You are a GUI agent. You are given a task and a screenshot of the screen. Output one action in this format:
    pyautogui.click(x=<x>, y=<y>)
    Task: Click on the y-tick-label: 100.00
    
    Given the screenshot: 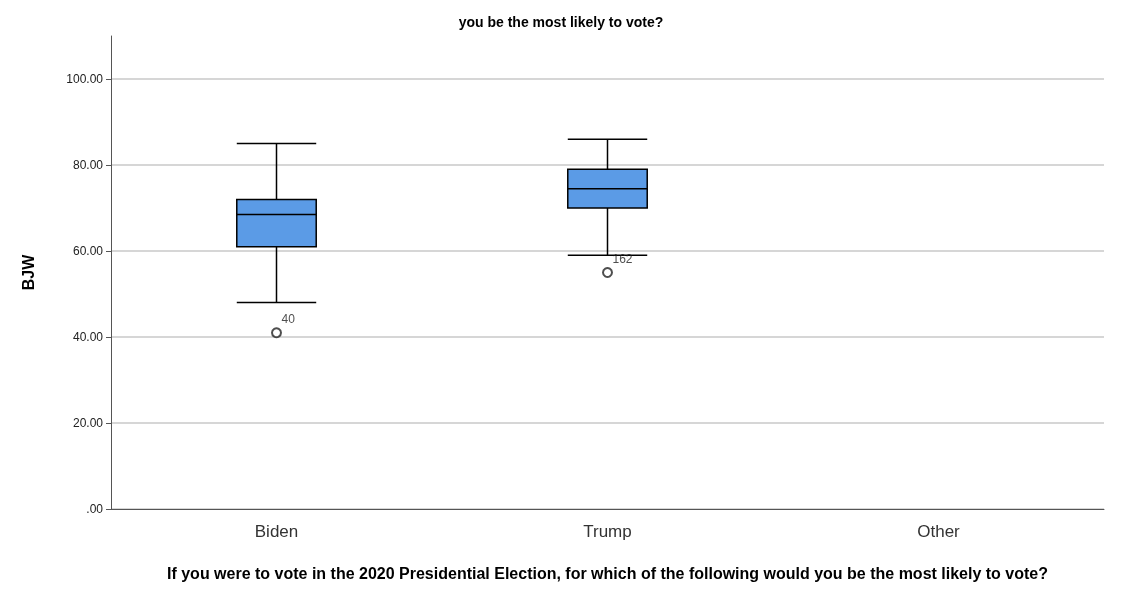 What is the action you would take?
    pyautogui.click(x=85, y=79)
    